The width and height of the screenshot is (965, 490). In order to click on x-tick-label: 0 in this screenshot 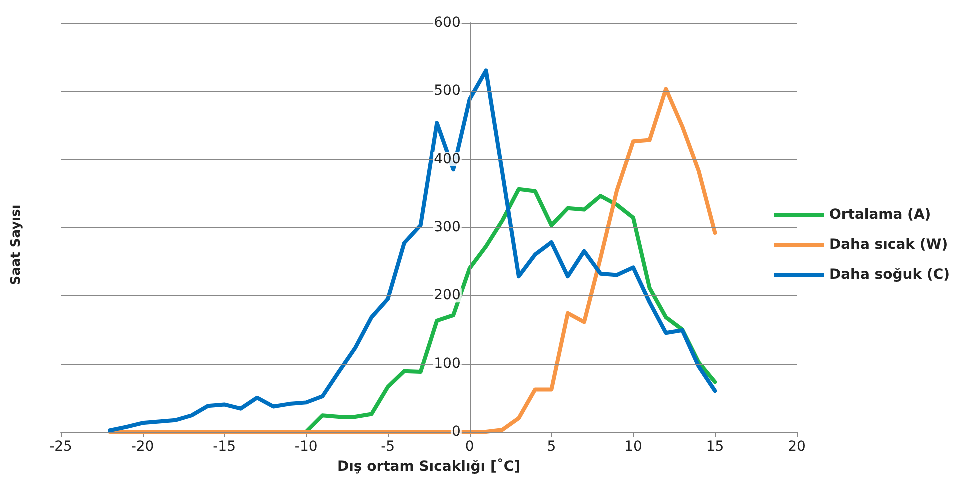, I will do `click(469, 447)`.